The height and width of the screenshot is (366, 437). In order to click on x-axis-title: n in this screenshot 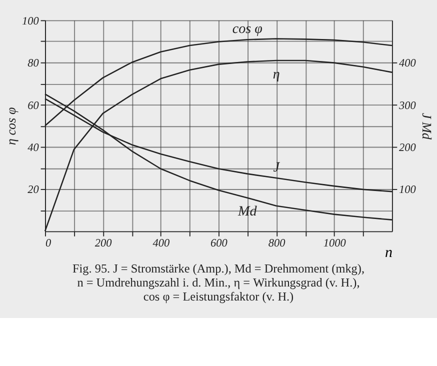, I will do `click(388, 252)`.